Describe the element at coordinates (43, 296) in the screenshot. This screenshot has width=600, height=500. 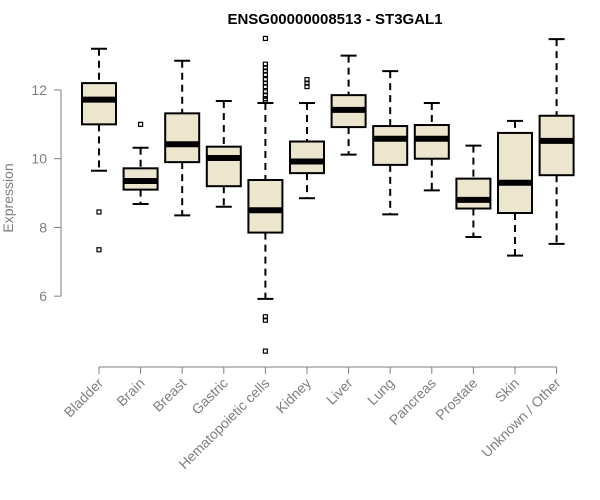
I see `y-tick-label: 6` at that location.